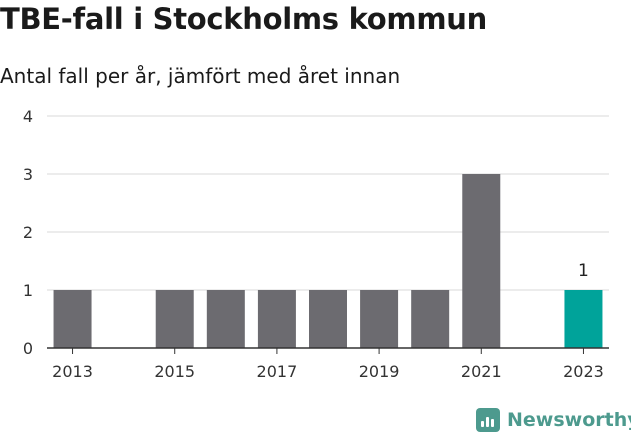 Image resolution: width=631 pixels, height=439 pixels. What do you see at coordinates (225, 319) in the screenshot?
I see `bar-2016` at bounding box center [225, 319].